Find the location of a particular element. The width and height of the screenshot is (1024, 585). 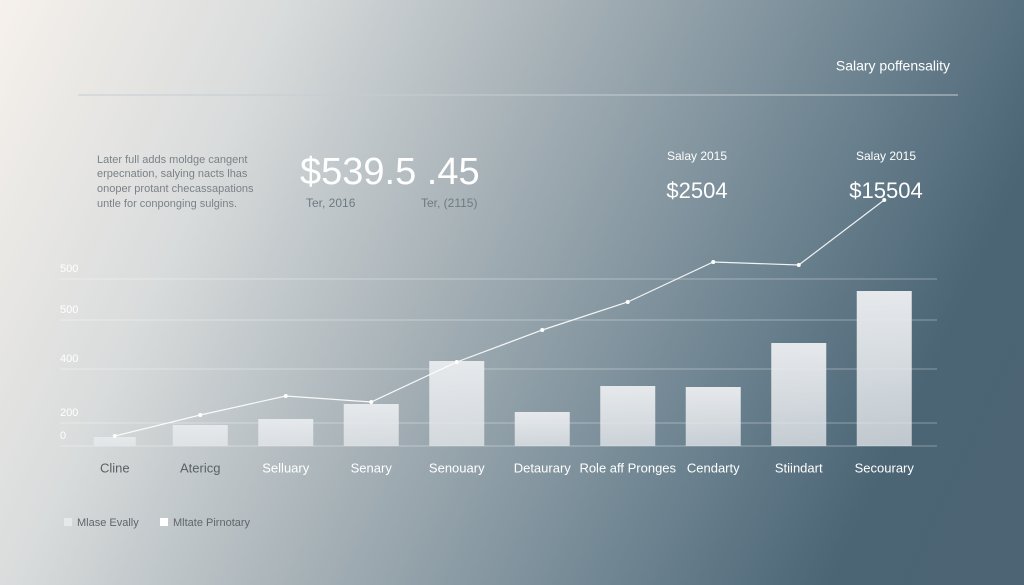

x-tick-label: Atericg is located at coordinates (200, 467).